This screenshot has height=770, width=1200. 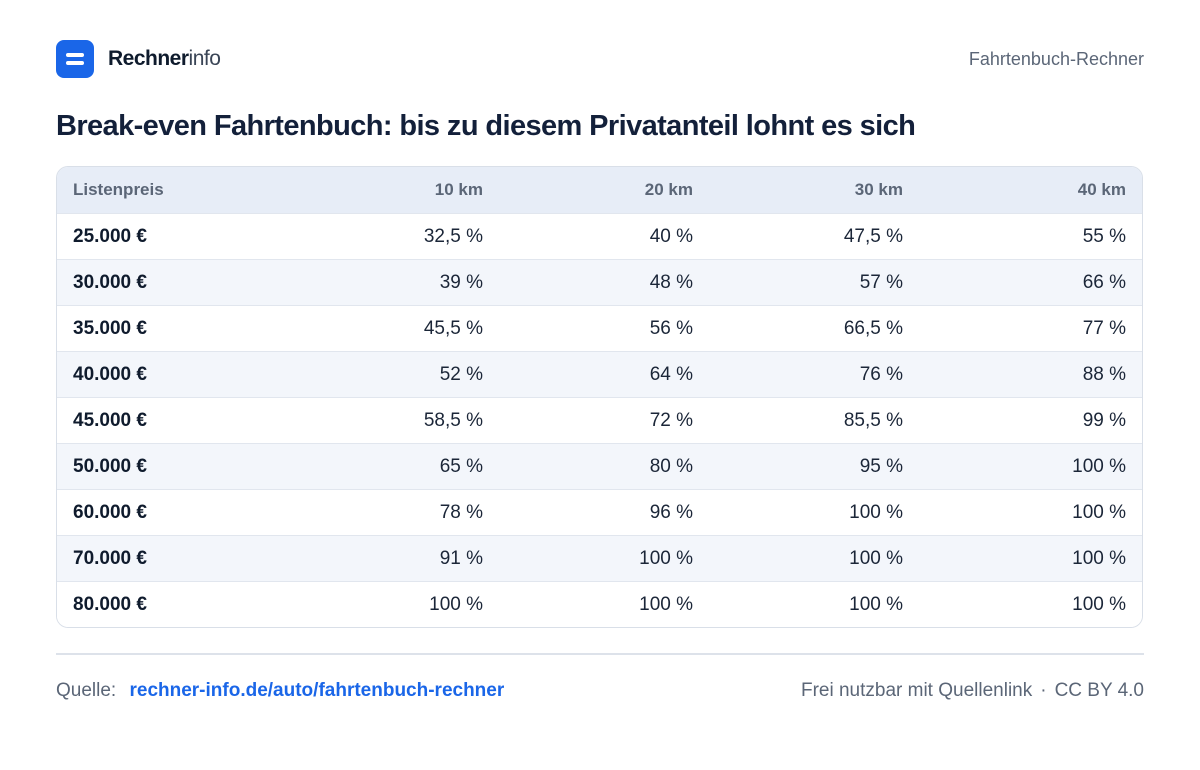 I want to click on table-cell-value: 48 %, so click(x=604, y=282).